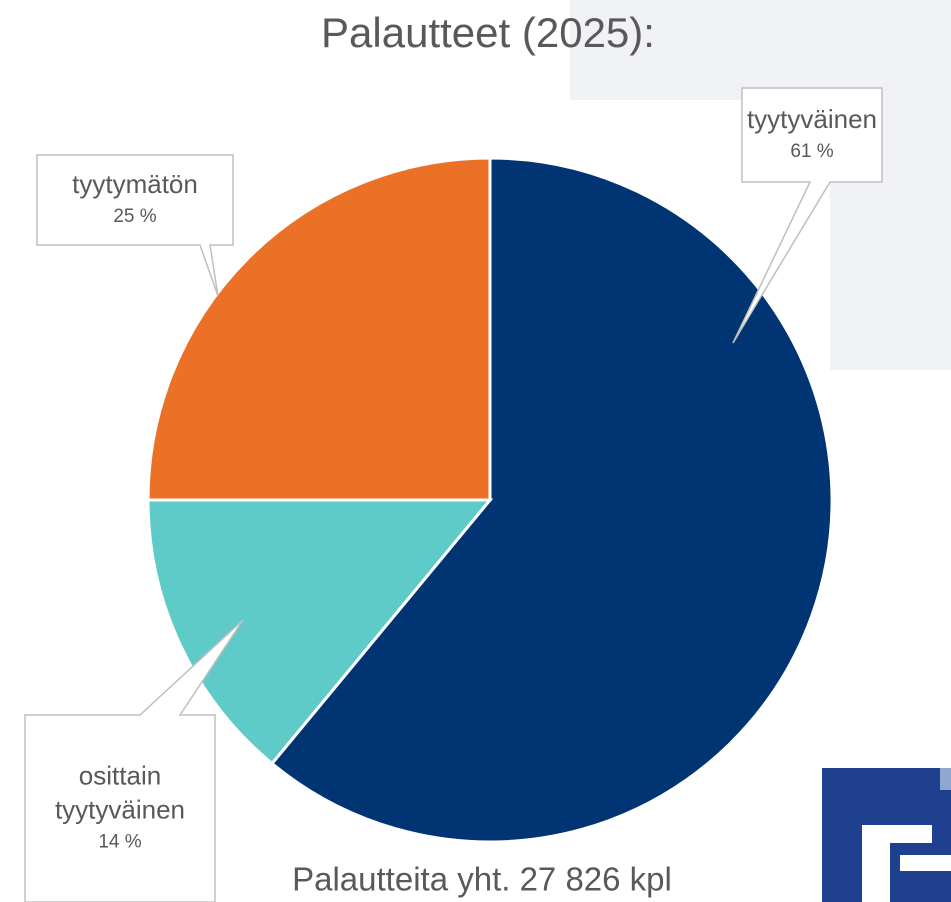 This screenshot has width=951, height=902. Describe the element at coordinates (120, 792) in the screenshot. I see `category-label: osittain tyytyväinen` at that location.